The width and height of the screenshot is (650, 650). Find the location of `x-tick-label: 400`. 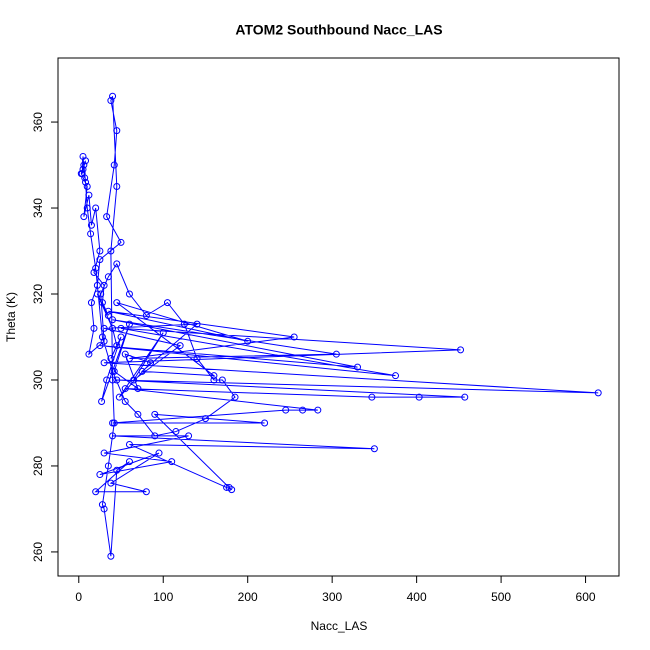

x-tick-label: 400 is located at coordinates (417, 597).